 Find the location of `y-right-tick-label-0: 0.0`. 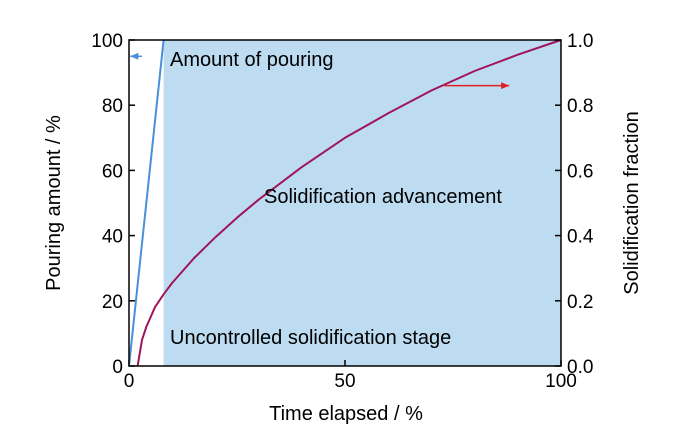

y-right-tick-label-0: 0.0 is located at coordinates (580, 367).